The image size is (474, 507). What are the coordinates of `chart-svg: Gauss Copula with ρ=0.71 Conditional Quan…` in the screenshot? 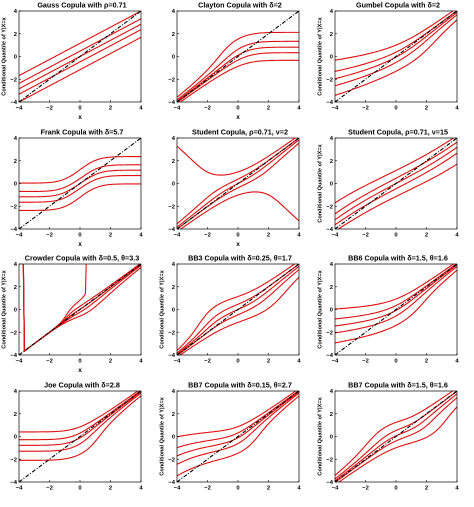 It's located at (73, 61).